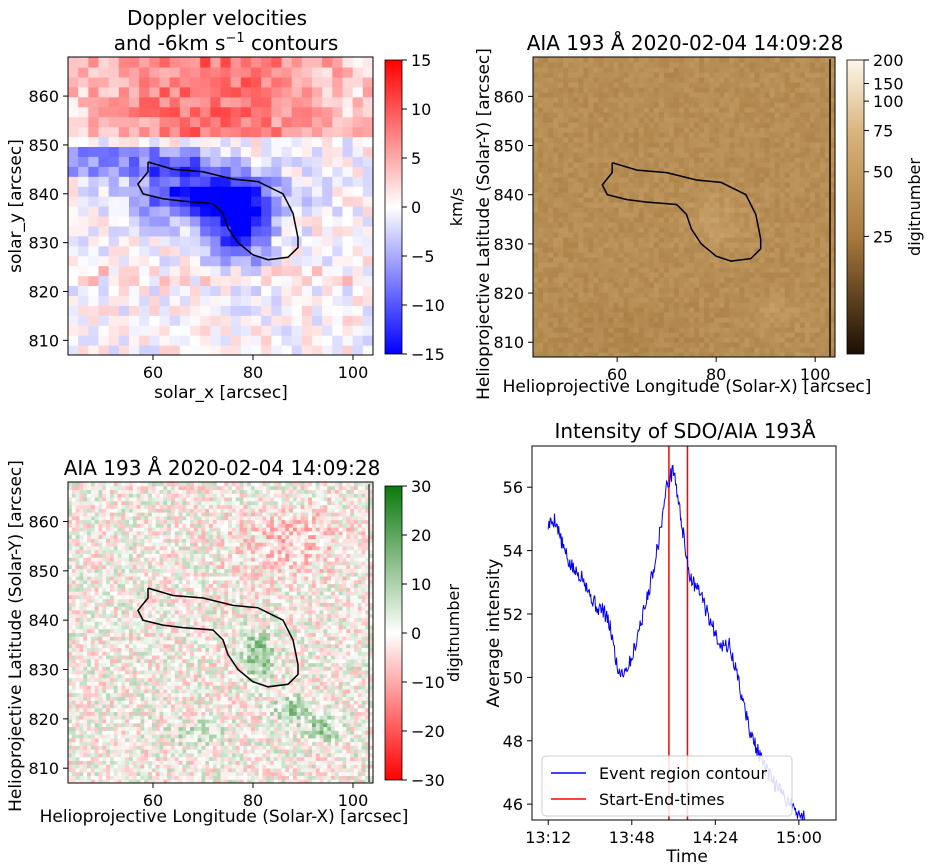 The width and height of the screenshot is (928, 866). What do you see at coordinates (43, 243) in the screenshot?
I see `ytick-label: 830` at bounding box center [43, 243].